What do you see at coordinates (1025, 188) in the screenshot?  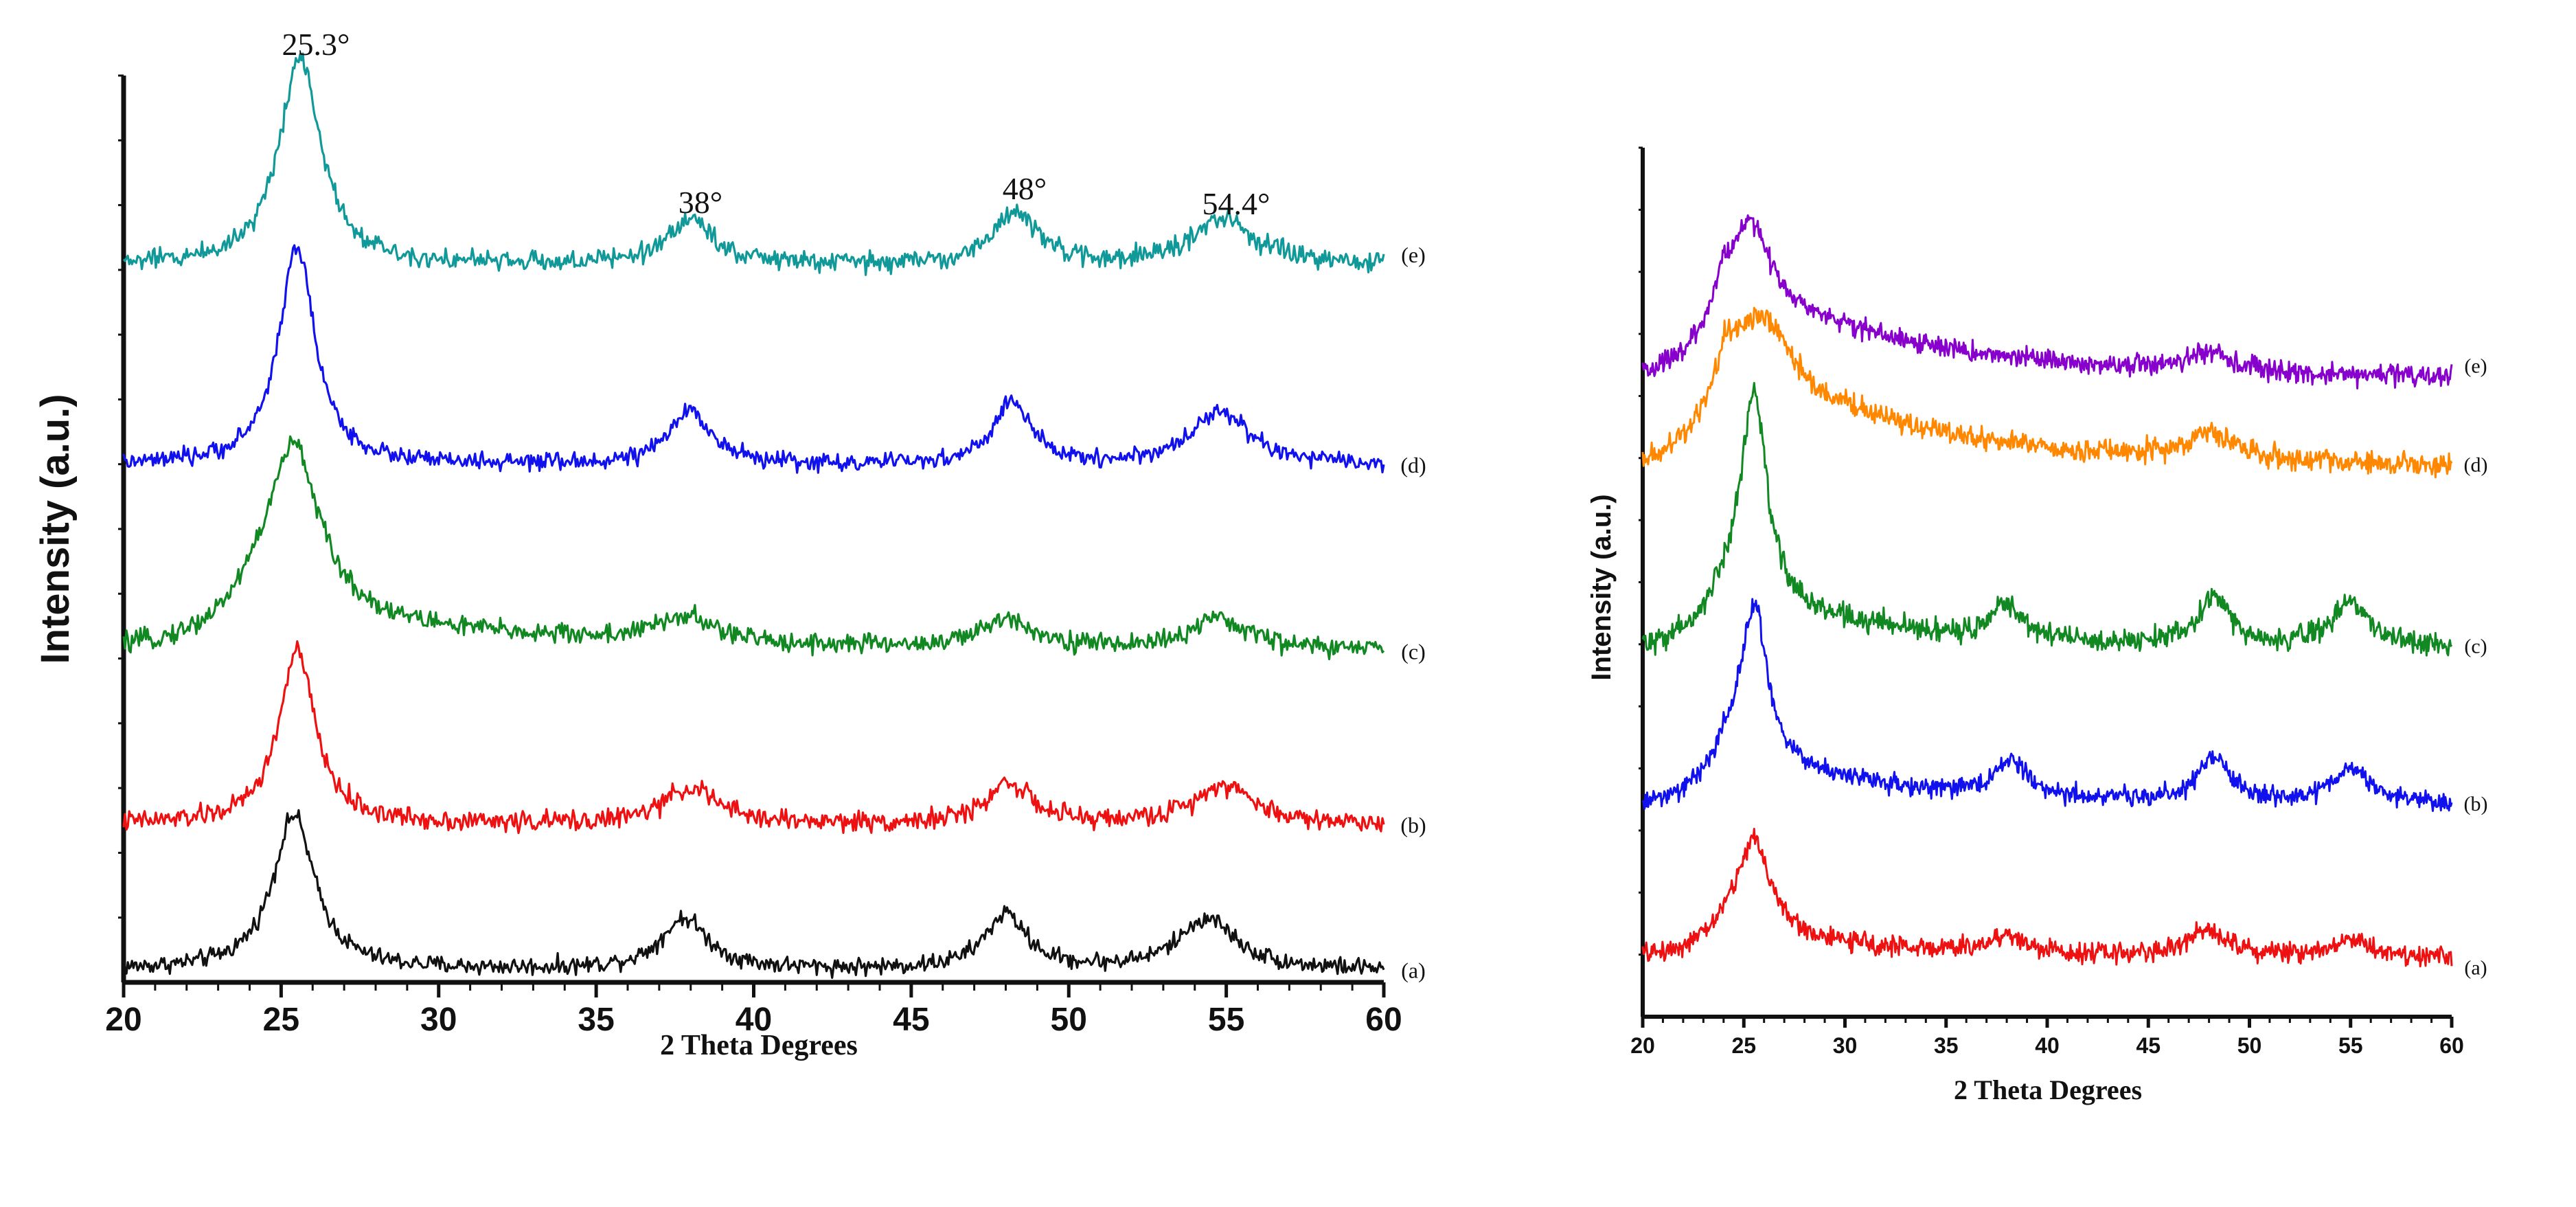 I see `peak-annotation-48: 48°` at bounding box center [1025, 188].